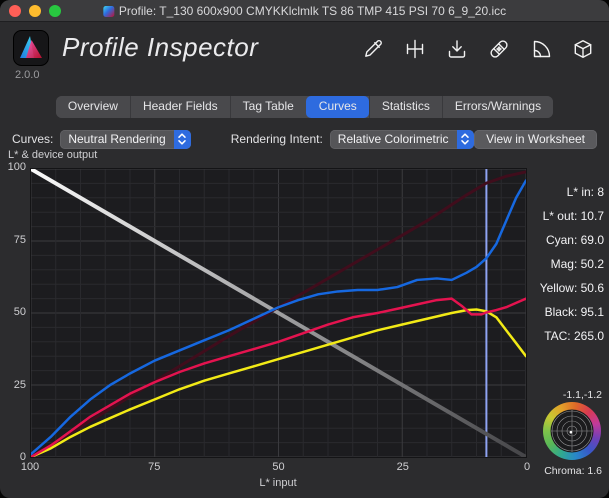  What do you see at coordinates (574, 312) in the screenshot?
I see `readout-black: Black: 95.1` at bounding box center [574, 312].